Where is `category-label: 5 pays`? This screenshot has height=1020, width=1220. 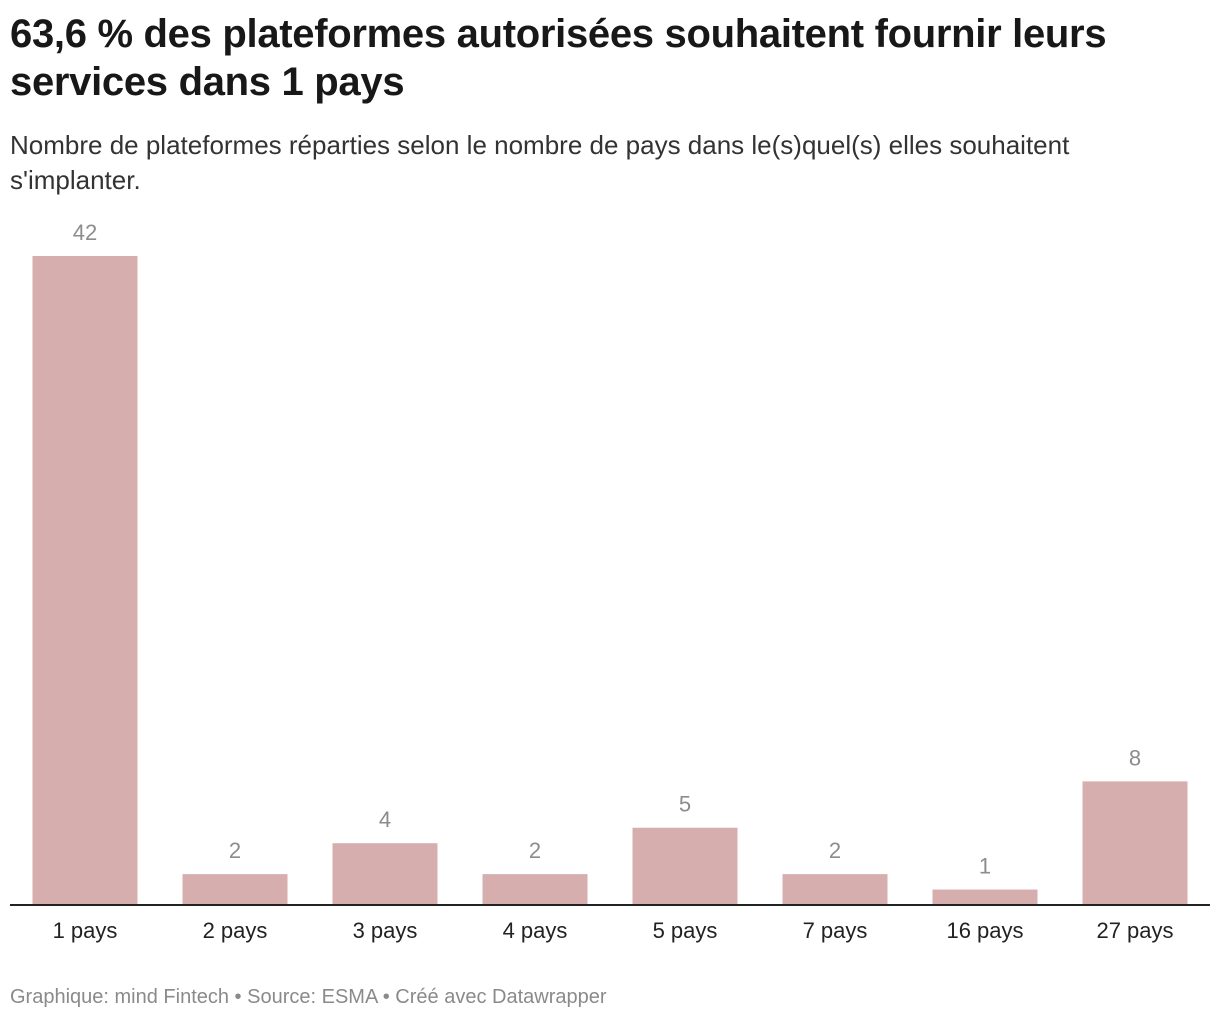 category-label: 5 pays is located at coordinates (685, 930).